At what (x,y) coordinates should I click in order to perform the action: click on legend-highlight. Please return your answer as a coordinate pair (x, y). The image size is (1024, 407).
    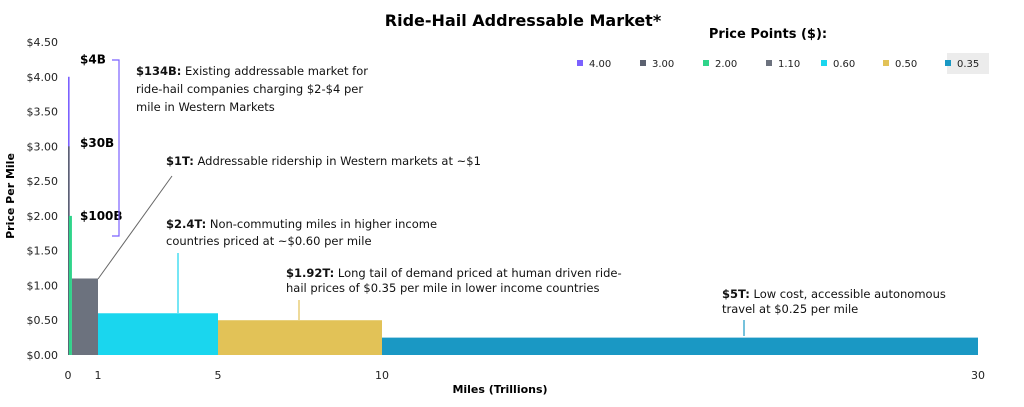
    Looking at the image, I should click on (968, 63).